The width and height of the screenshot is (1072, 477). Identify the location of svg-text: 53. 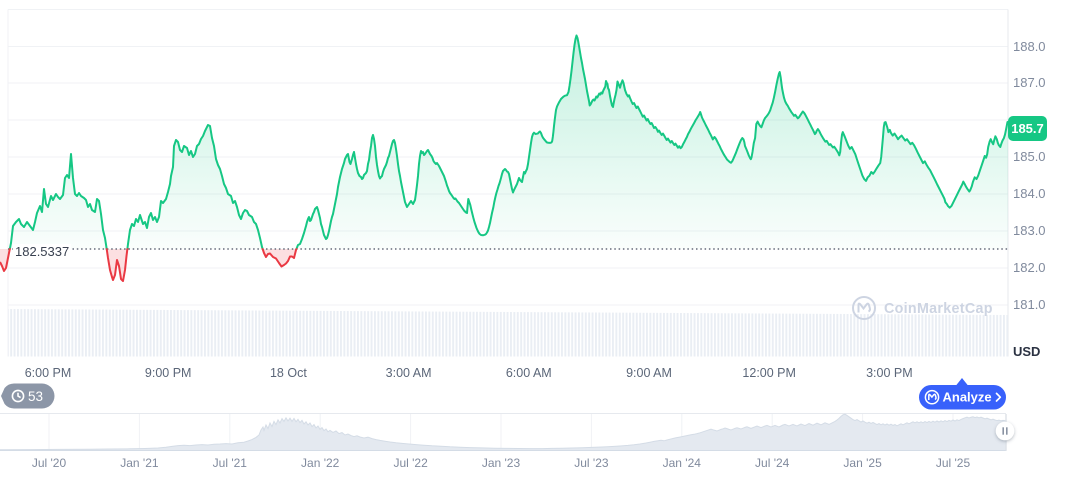
(35, 396).